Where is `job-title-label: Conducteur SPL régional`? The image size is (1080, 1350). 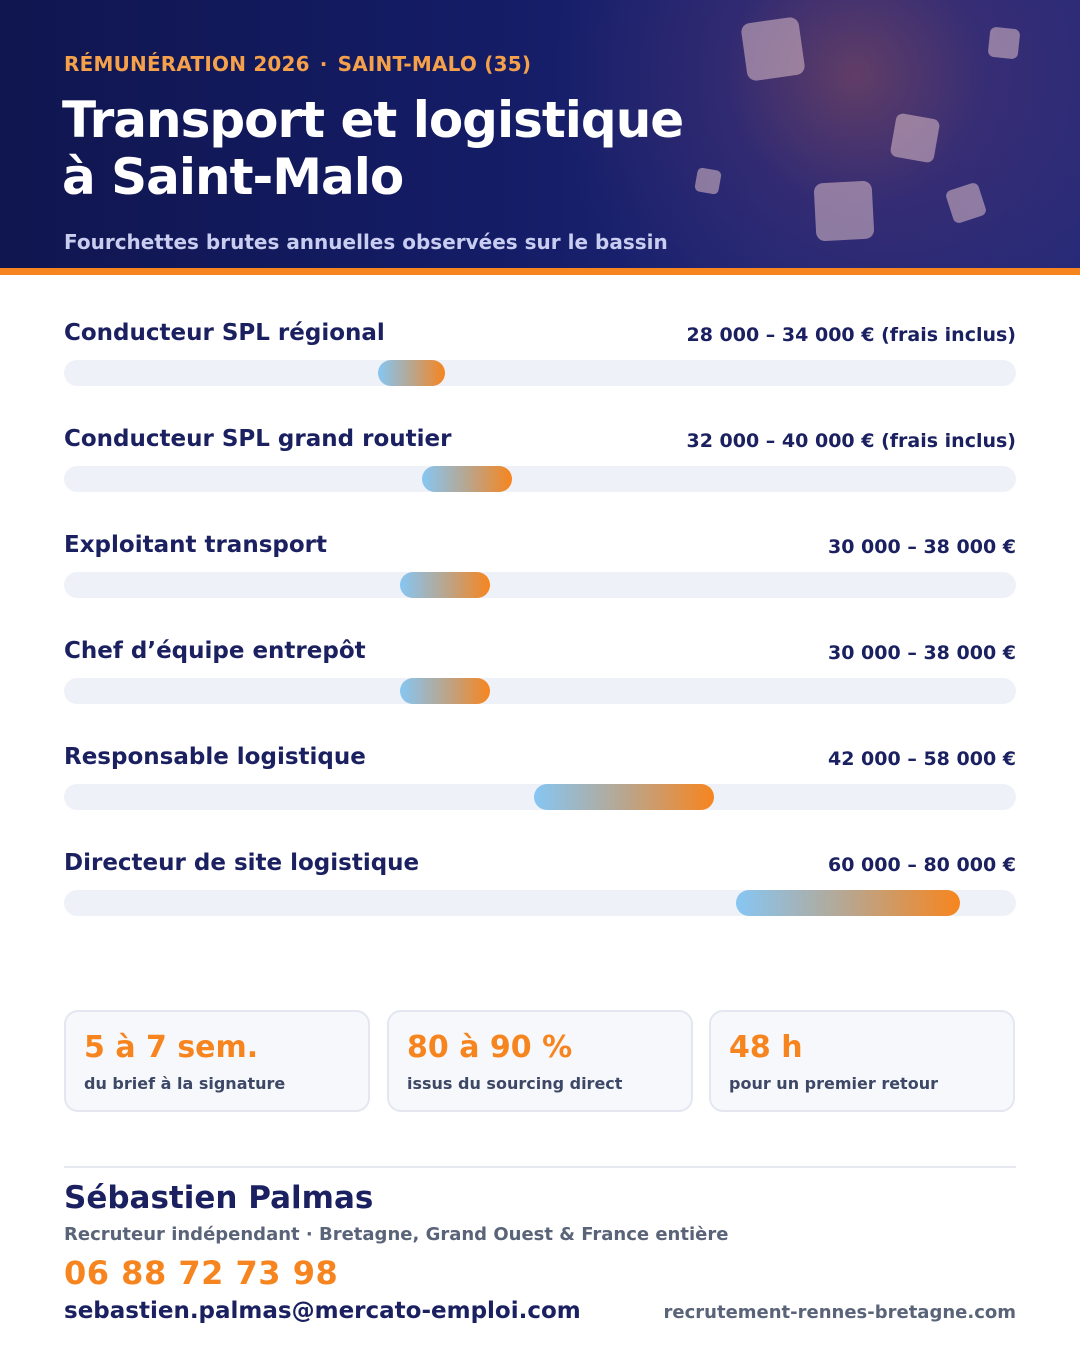
job-title-label: Conducteur SPL régional is located at coordinates (224, 333).